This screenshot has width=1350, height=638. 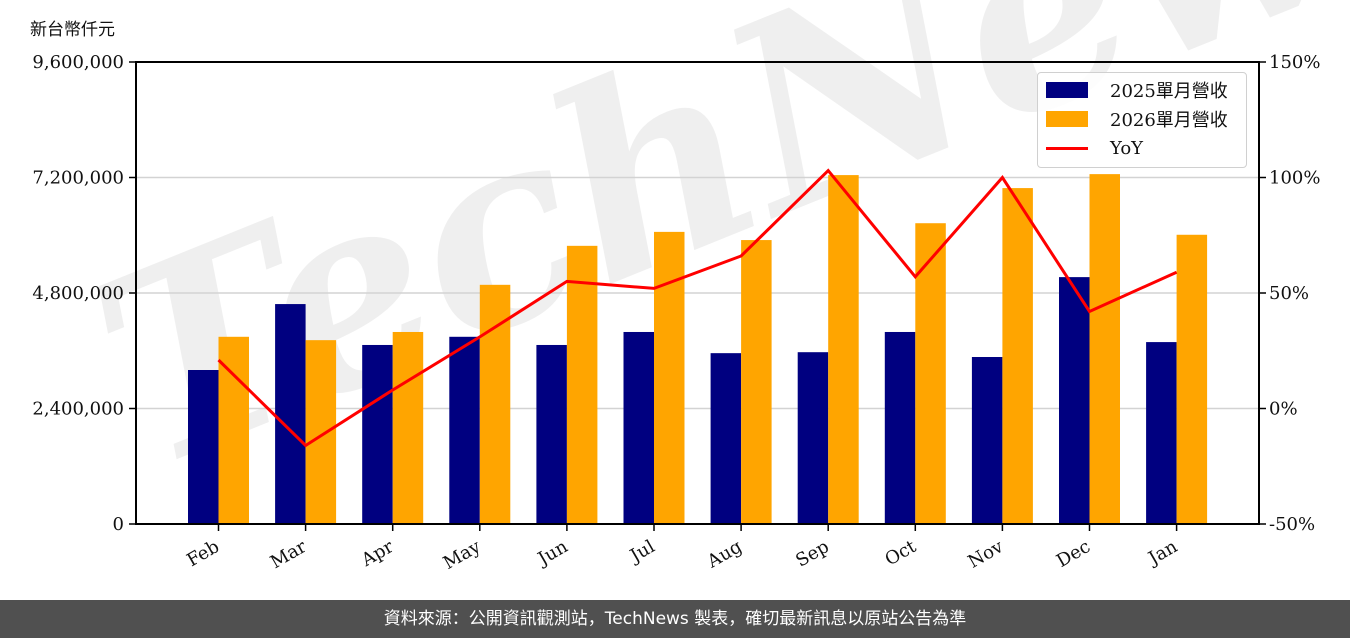 What do you see at coordinates (78, 409) in the screenshot?
I see `y-tick-label: 2,400,000` at bounding box center [78, 409].